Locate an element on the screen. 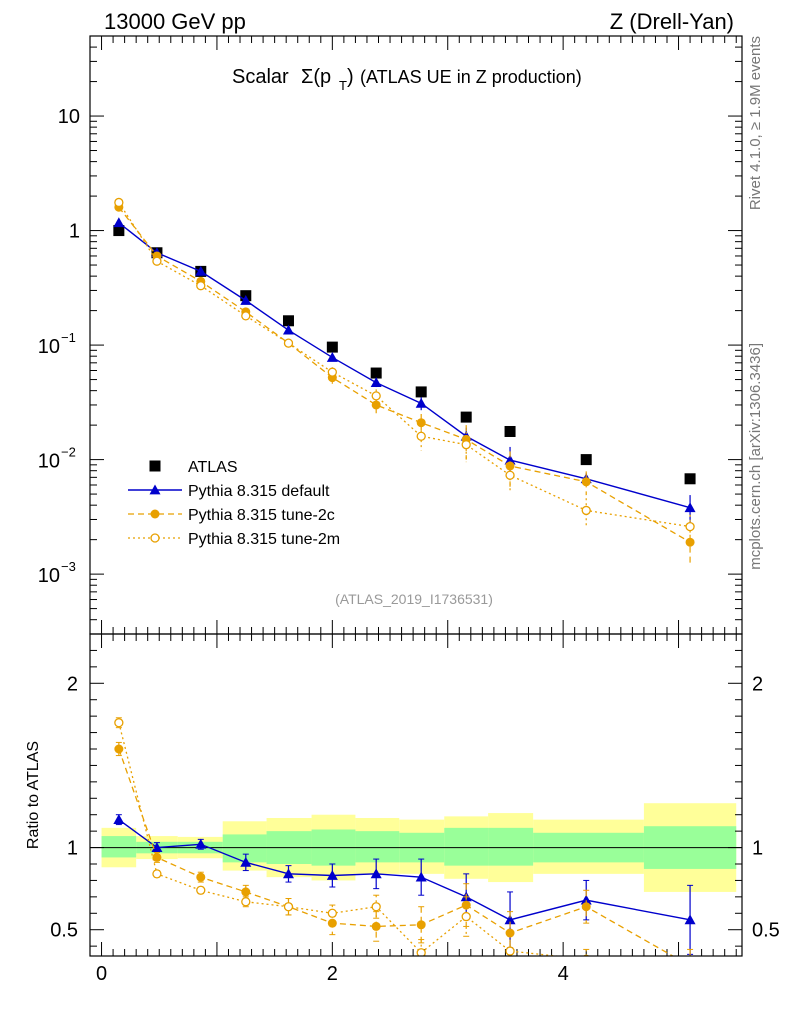  title-sigma: Σ(p is located at coordinates (316, 77).